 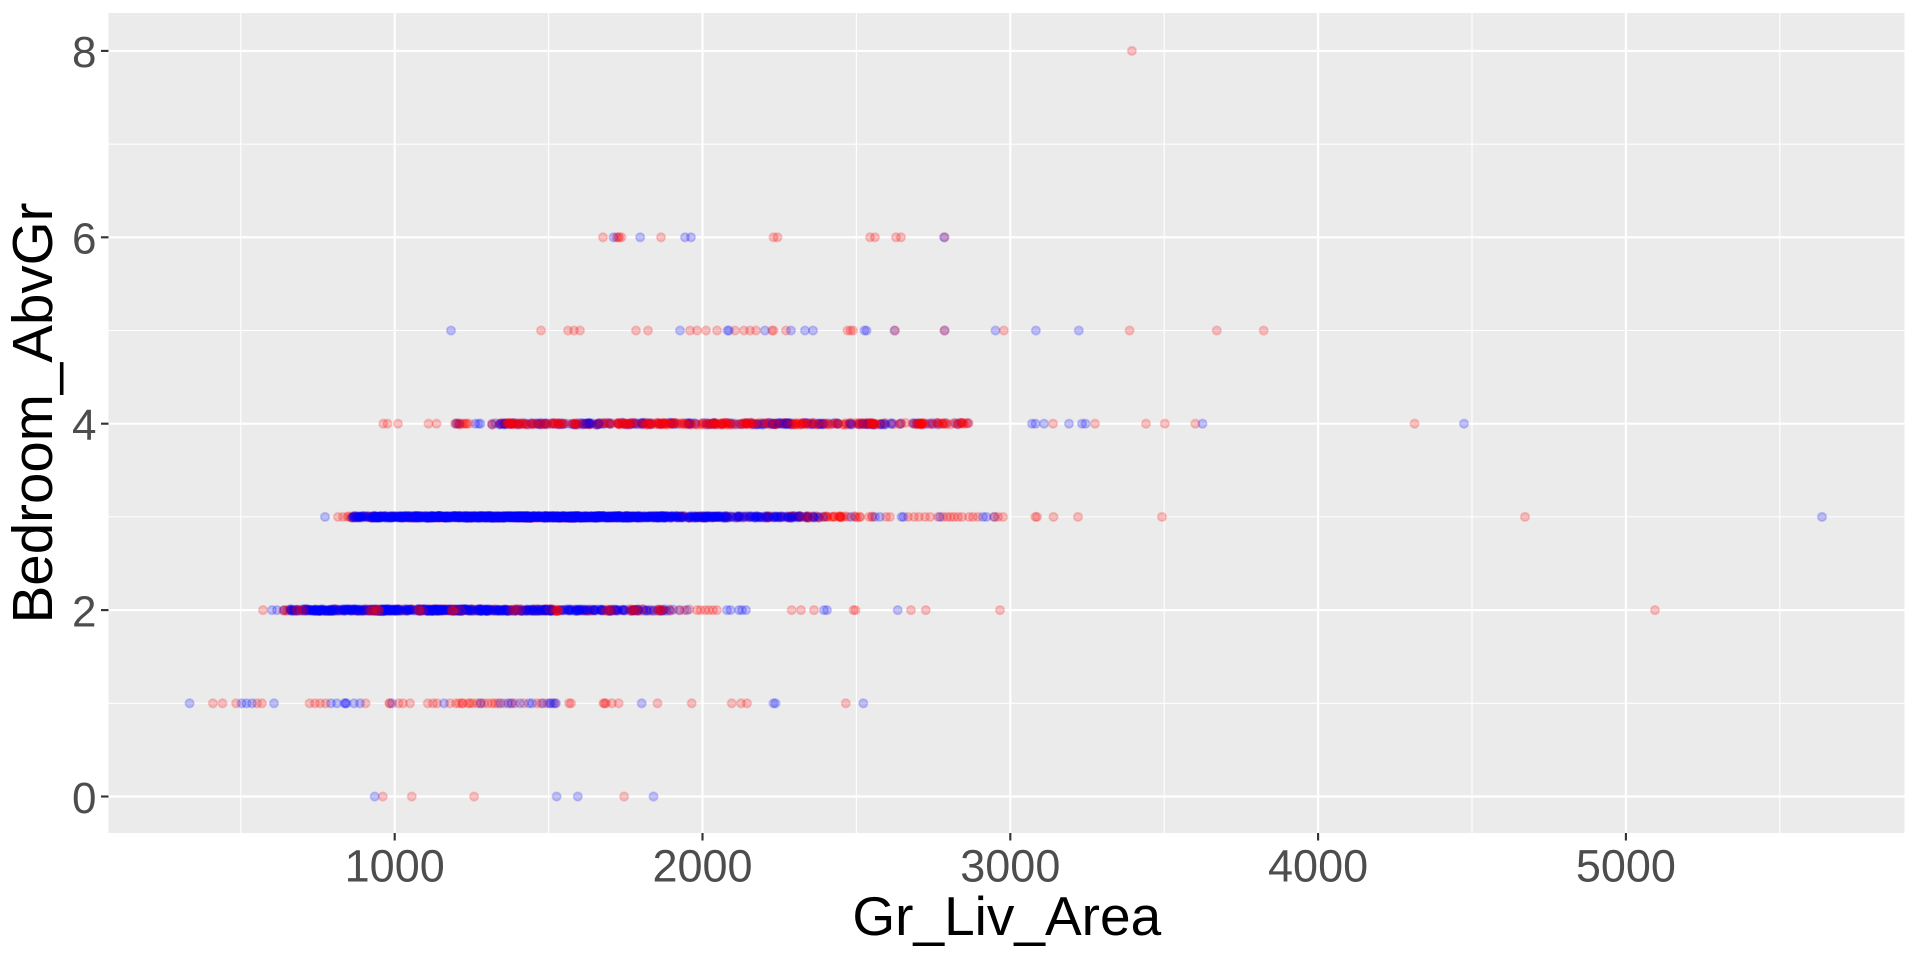 What do you see at coordinates (84, 798) in the screenshot?
I see `svg-text: 0` at bounding box center [84, 798].